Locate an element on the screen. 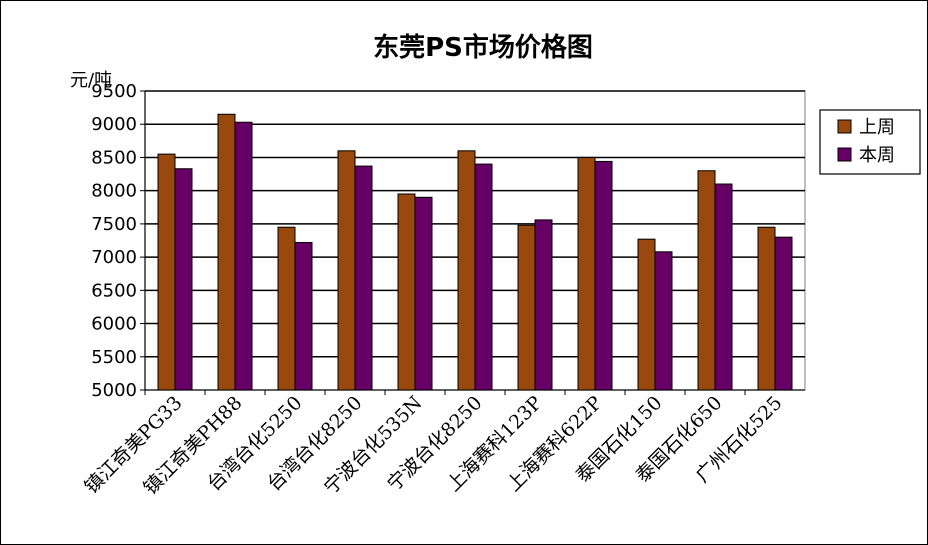 Image resolution: width=928 pixels, height=545 pixels. y-tick-label: 9000 is located at coordinates (114, 124).